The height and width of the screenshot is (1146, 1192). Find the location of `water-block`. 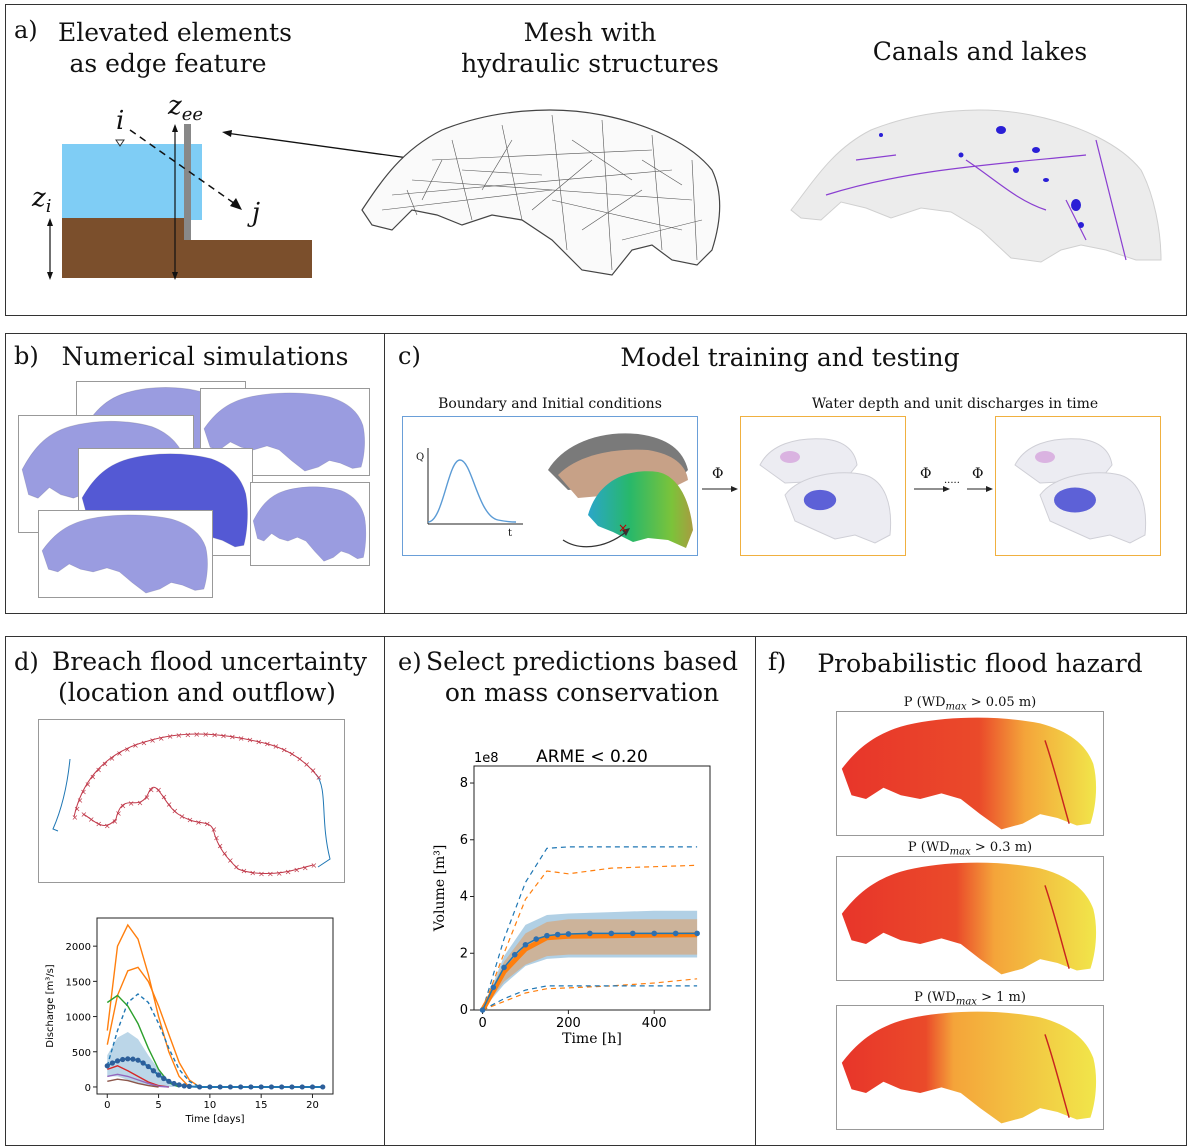

water-block is located at coordinates (132, 182).